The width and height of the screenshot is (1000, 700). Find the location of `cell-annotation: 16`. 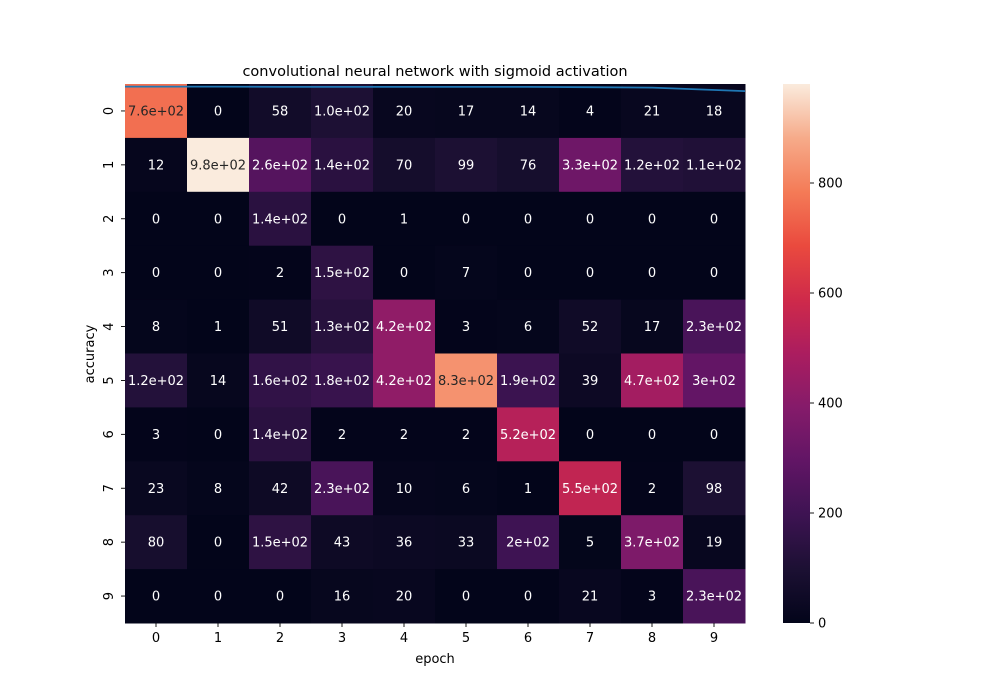

cell-annotation: 16 is located at coordinates (342, 597).